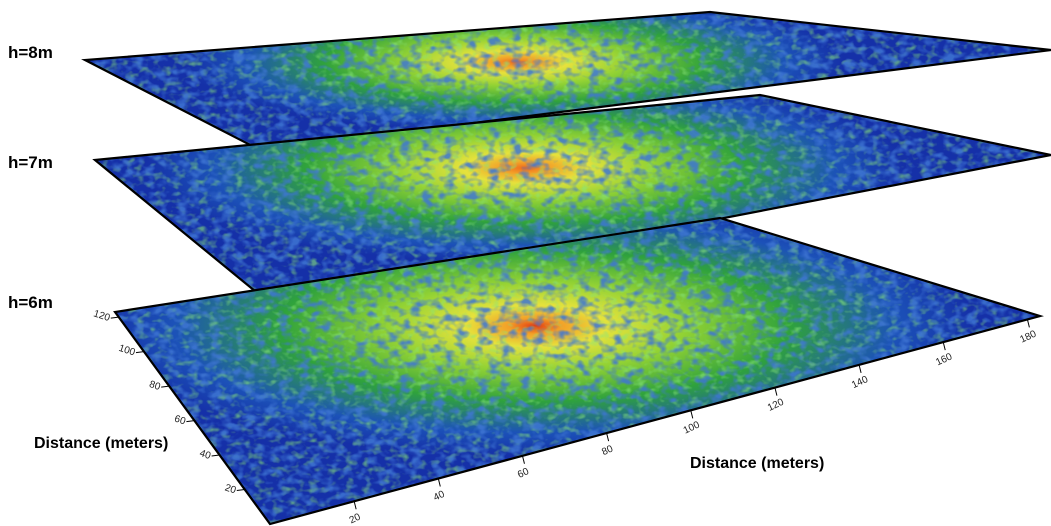 Image resolution: width=1051 pixels, height=526 pixels. What do you see at coordinates (944, 359) in the screenshot?
I see `tick-label: 160` at bounding box center [944, 359].